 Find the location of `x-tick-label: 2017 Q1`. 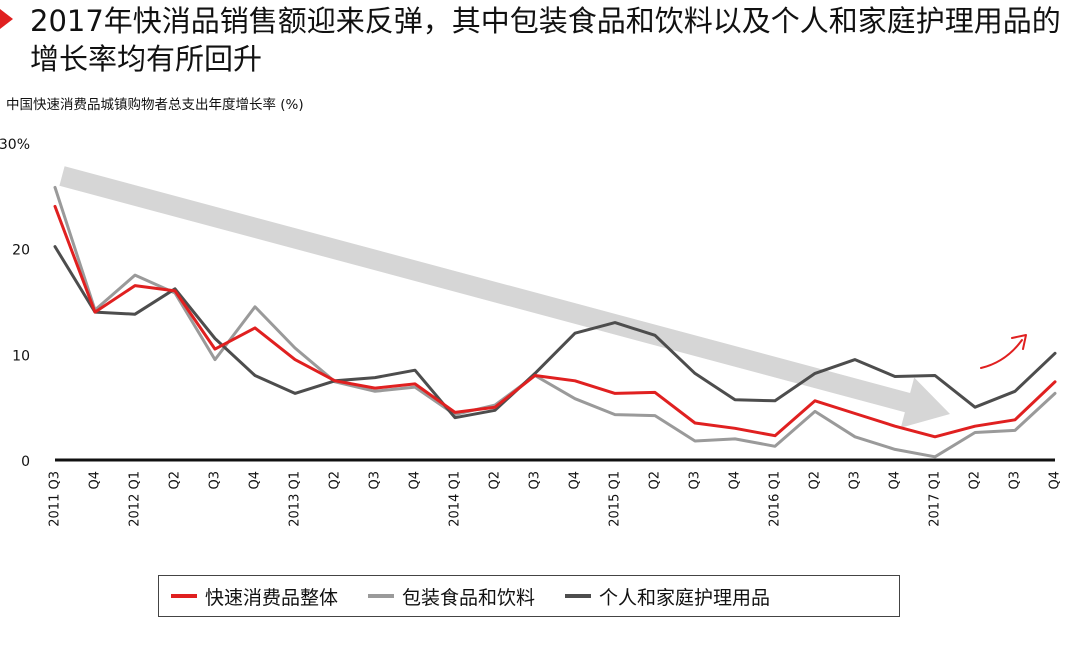

x-tick-label: 2017 Q1 is located at coordinates (935, 499).